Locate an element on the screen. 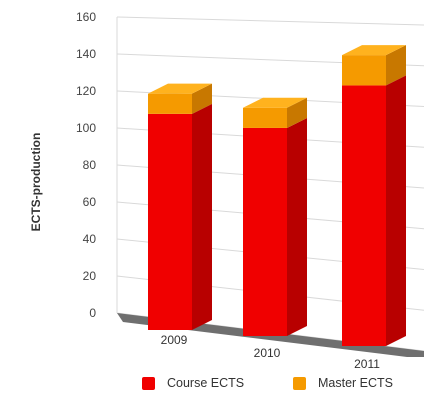 The width and height of the screenshot is (424, 401). legend-swatch-course is located at coordinates (148, 383).